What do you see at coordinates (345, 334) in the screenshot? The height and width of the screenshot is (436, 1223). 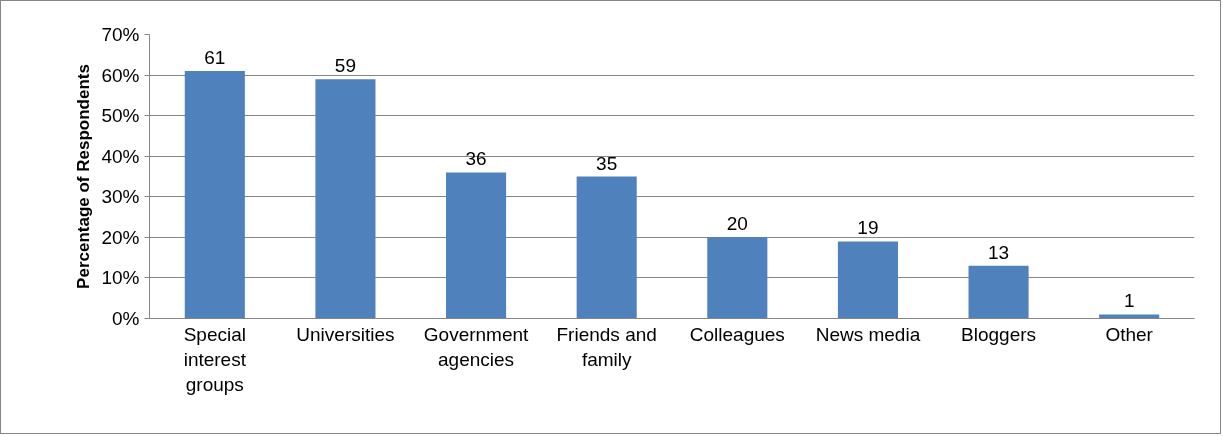 I see `x-tick-label: Universities` at bounding box center [345, 334].